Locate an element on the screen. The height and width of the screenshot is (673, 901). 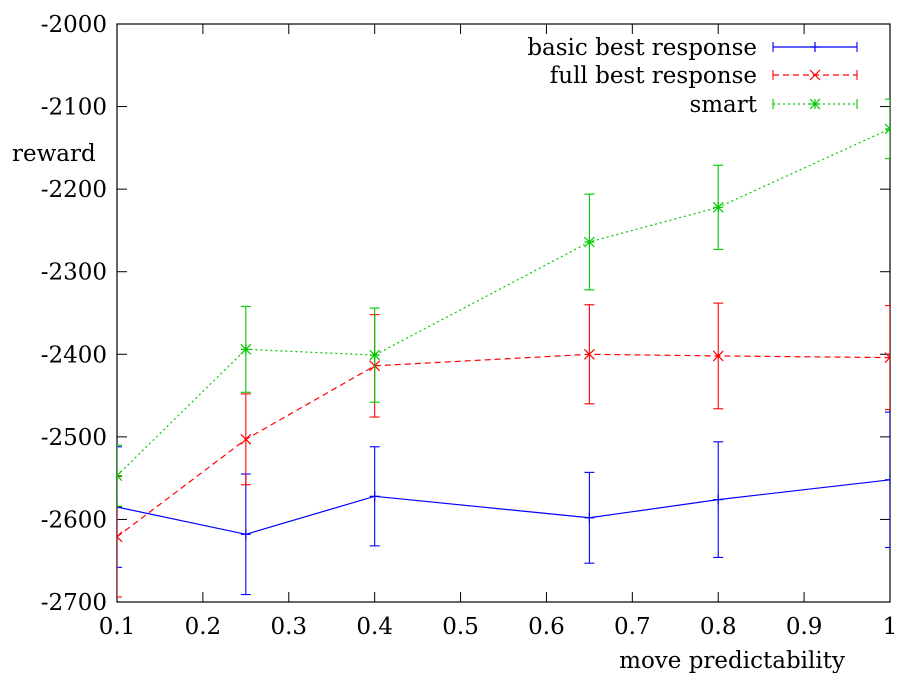
legend-item-1: full best response is located at coordinates (704, 76).